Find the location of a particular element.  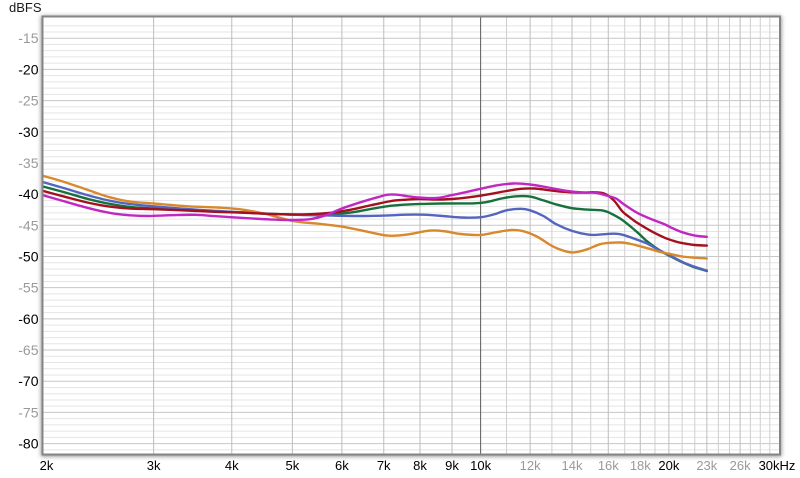

svg-text: -35 is located at coordinates (28, 163).